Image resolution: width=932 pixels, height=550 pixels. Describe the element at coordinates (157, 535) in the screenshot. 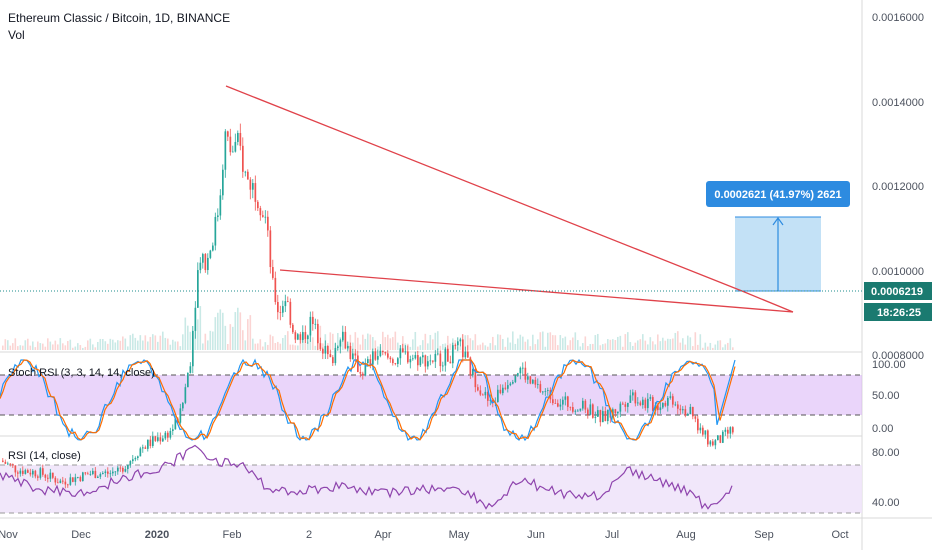

I see `time-tick: 2020` at that location.